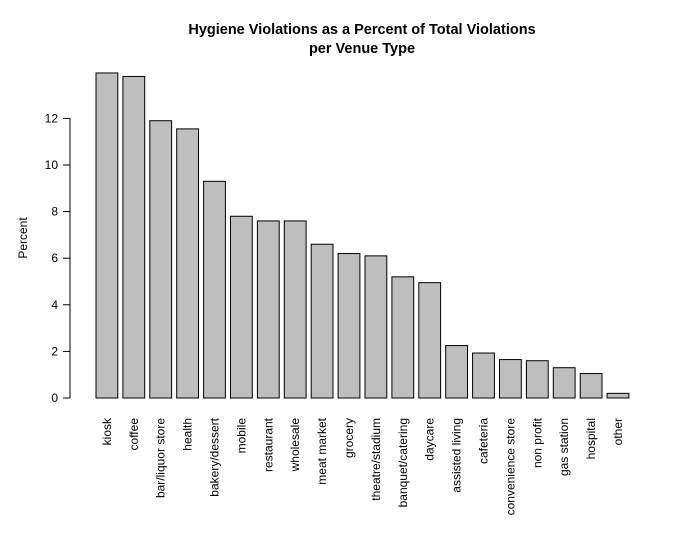 This screenshot has height=541, width=700. What do you see at coordinates (54, 258) in the screenshot?
I see `y-tick-label: 6` at bounding box center [54, 258].